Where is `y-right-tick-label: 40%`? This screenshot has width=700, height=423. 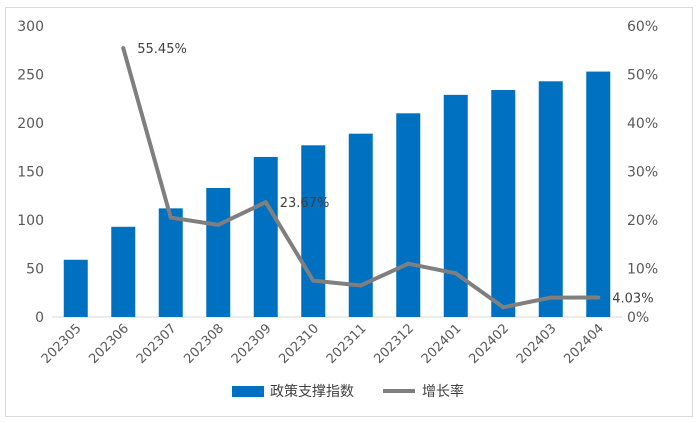
y-right-tick-label: 40% is located at coordinates (642, 124).